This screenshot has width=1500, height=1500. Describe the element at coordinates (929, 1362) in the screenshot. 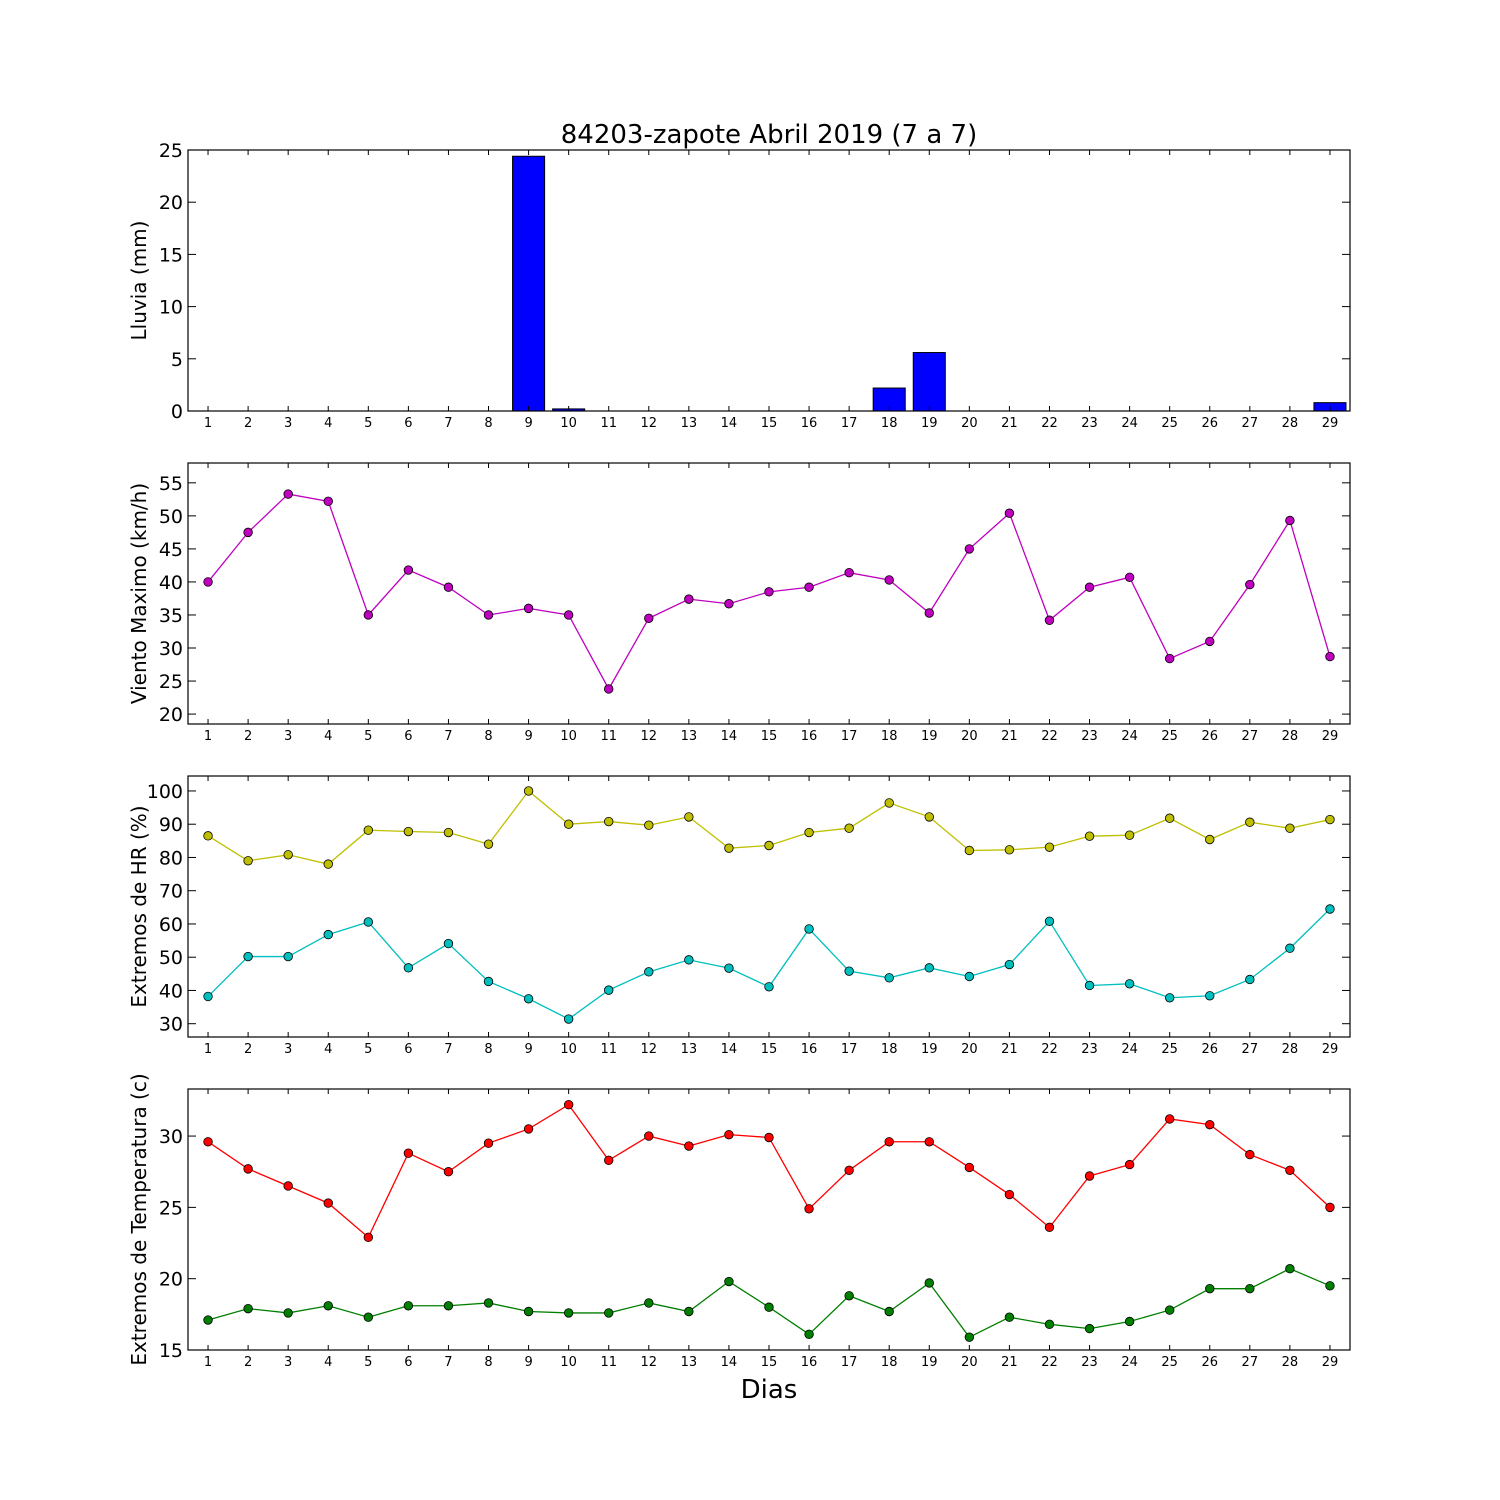

I see `x-tick-label: 19` at that location.